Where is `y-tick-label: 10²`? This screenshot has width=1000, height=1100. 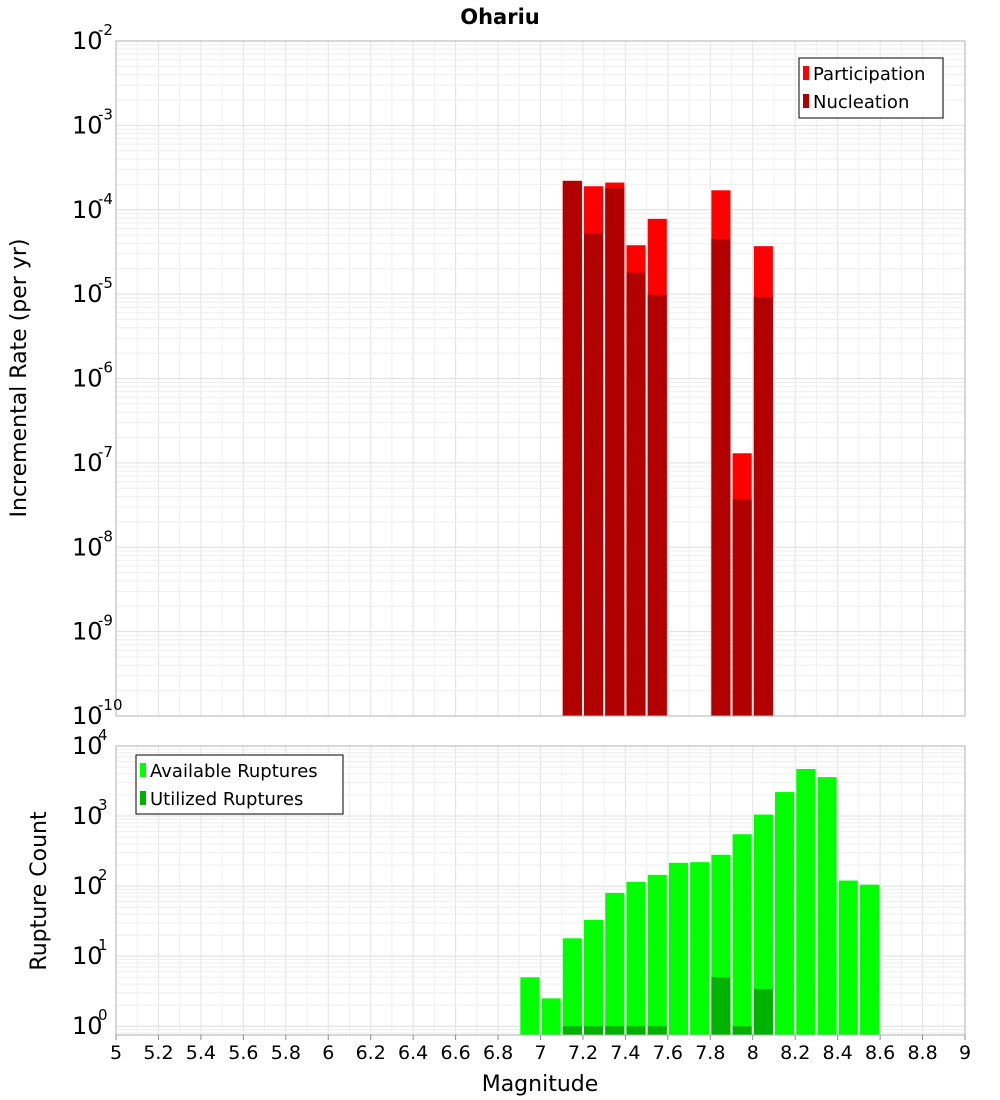 y-tick-label: 10² is located at coordinates (90, 883).